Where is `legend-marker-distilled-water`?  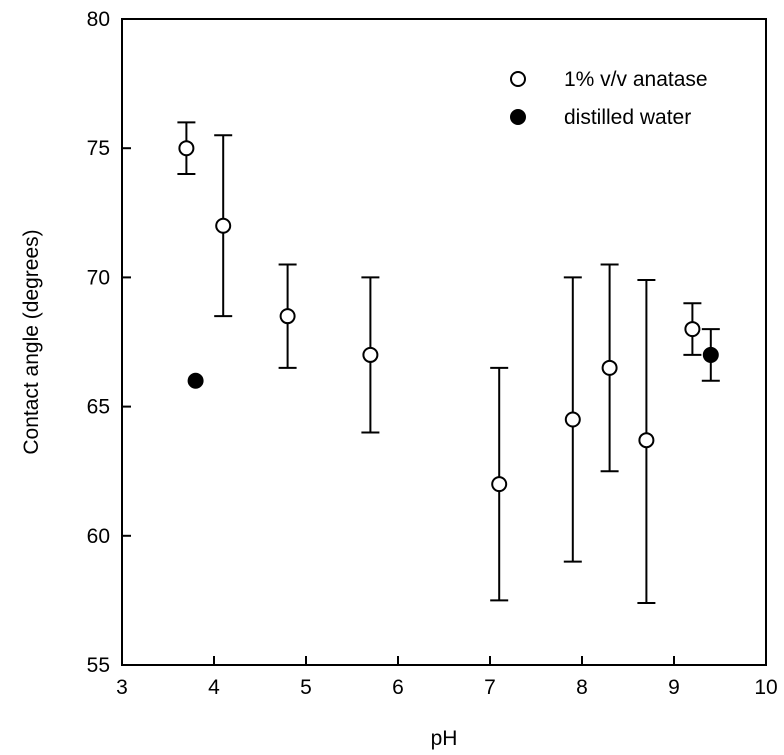 legend-marker-distilled-water is located at coordinates (518, 117).